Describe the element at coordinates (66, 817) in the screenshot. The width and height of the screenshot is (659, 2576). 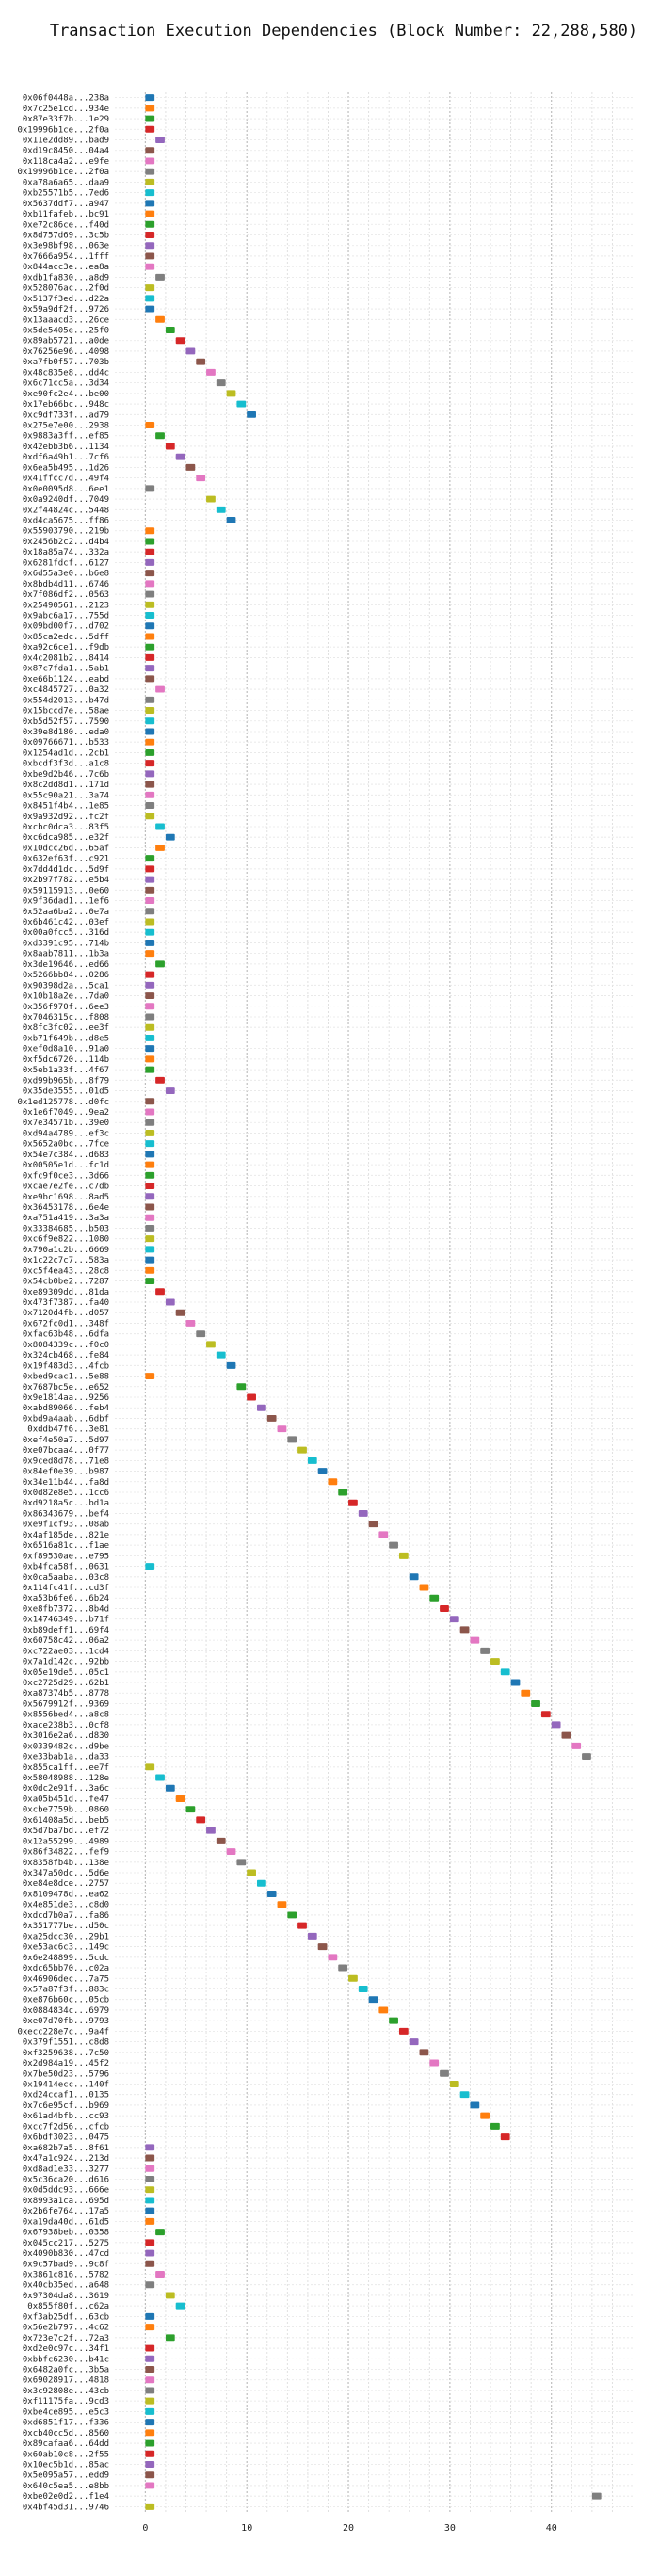
I see `transaction-label: 0x9a932d92...fc2f` at that location.